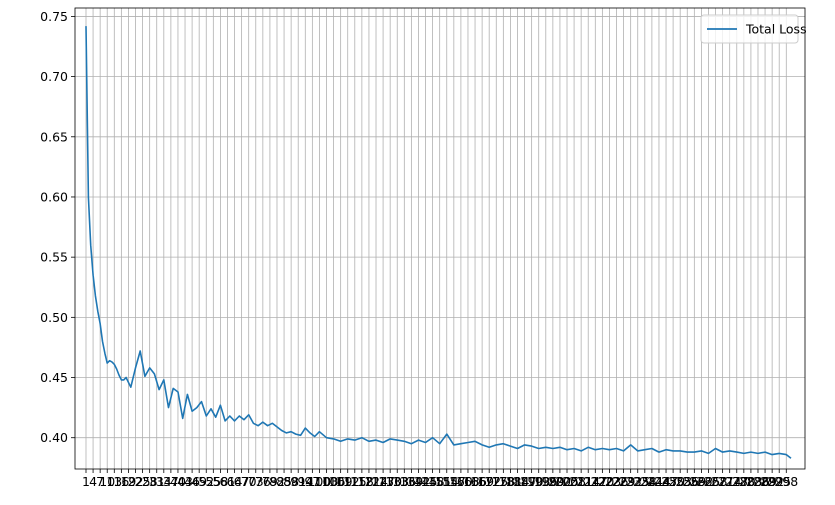  I want to click on x-tick-label: 262, so click(701, 481).